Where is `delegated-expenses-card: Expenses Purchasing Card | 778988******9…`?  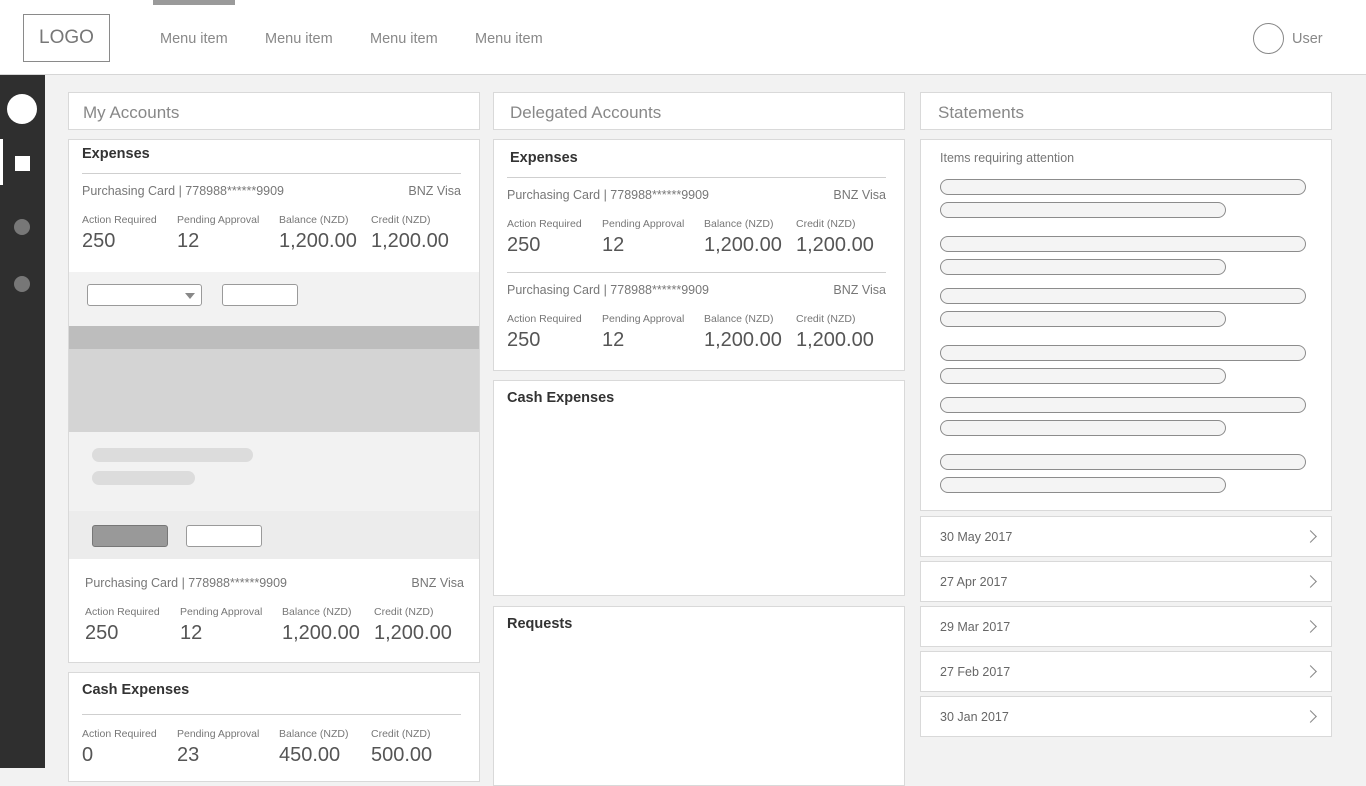 delegated-expenses-card: Expenses Purchasing Card | 778988******9… is located at coordinates (699, 255).